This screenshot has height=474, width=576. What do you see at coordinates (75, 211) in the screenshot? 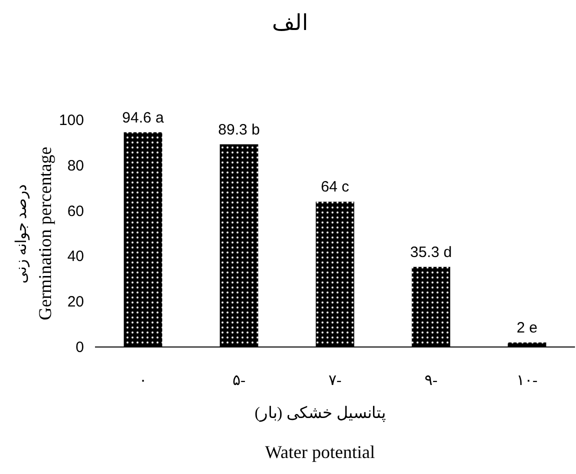
I see `y-tick-label: 60` at bounding box center [75, 211].